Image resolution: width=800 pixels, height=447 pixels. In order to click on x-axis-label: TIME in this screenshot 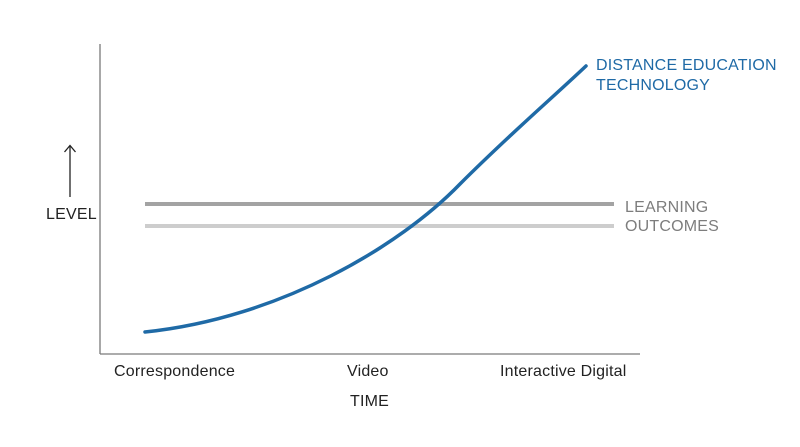, I will do `click(370, 401)`.